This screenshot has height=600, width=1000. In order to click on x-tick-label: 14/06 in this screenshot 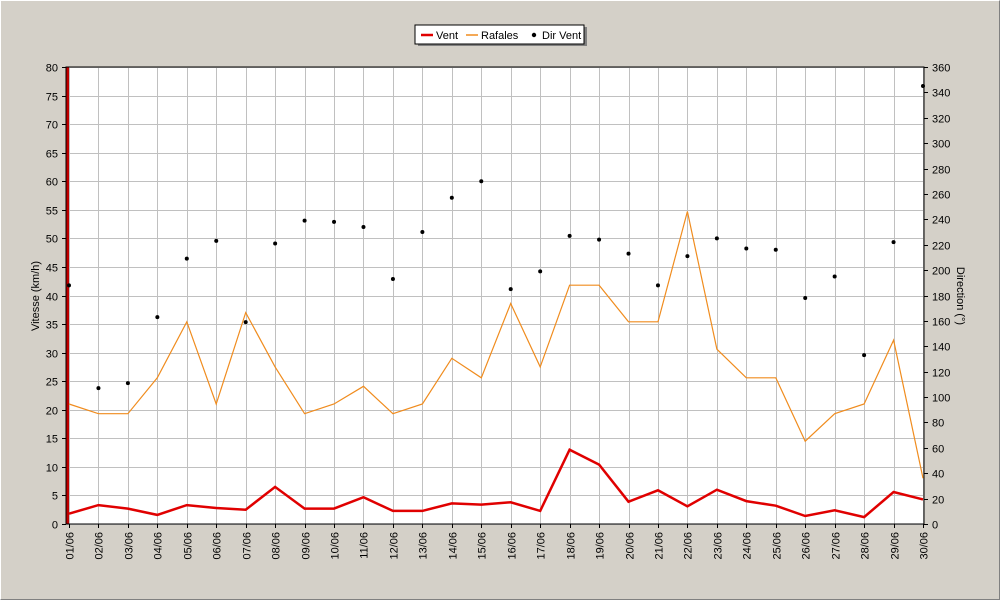, I will do `click(454, 546)`.